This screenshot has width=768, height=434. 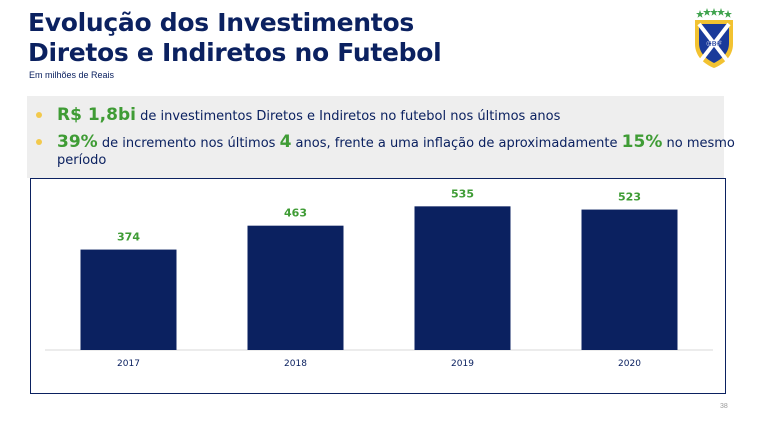 I want to click on cbf-crest-icon: CBF, so click(x=714, y=38).